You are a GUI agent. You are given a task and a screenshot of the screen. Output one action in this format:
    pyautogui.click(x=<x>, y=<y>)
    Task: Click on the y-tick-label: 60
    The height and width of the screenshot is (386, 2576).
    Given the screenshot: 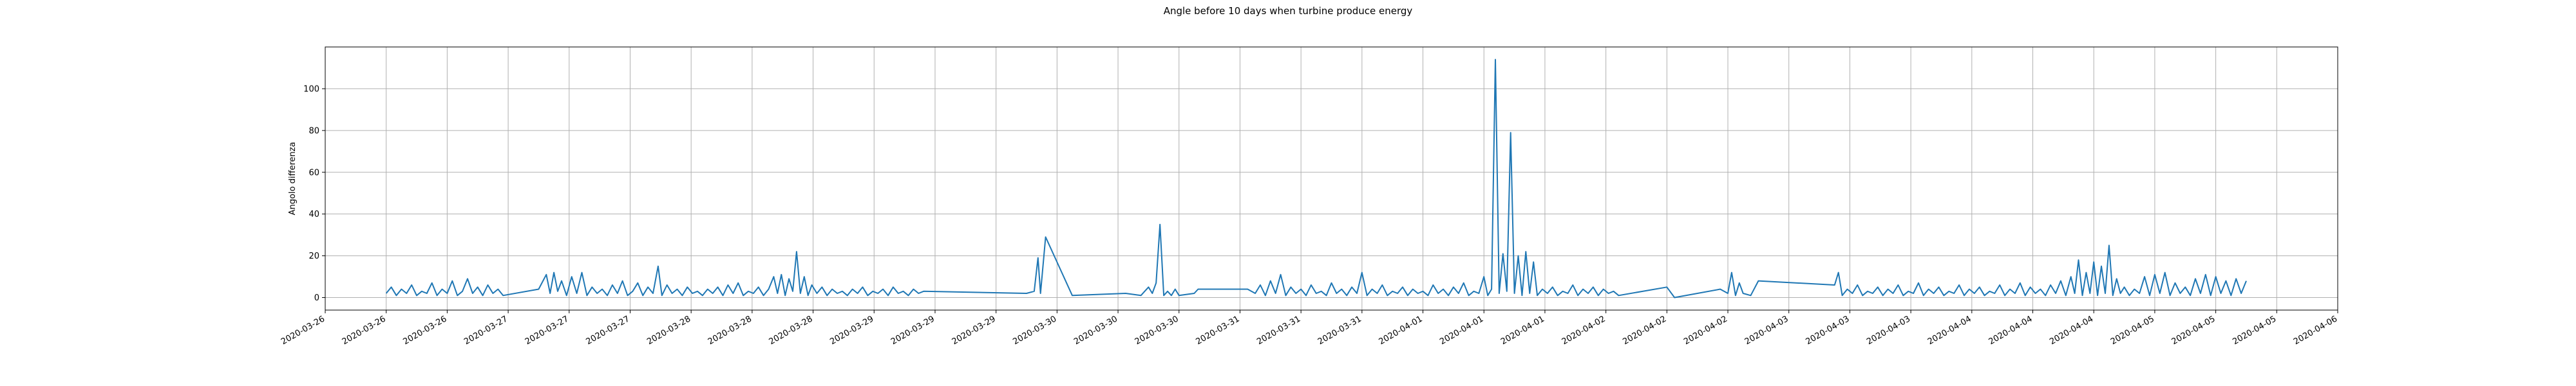 What is the action you would take?
    pyautogui.click(x=313, y=173)
    